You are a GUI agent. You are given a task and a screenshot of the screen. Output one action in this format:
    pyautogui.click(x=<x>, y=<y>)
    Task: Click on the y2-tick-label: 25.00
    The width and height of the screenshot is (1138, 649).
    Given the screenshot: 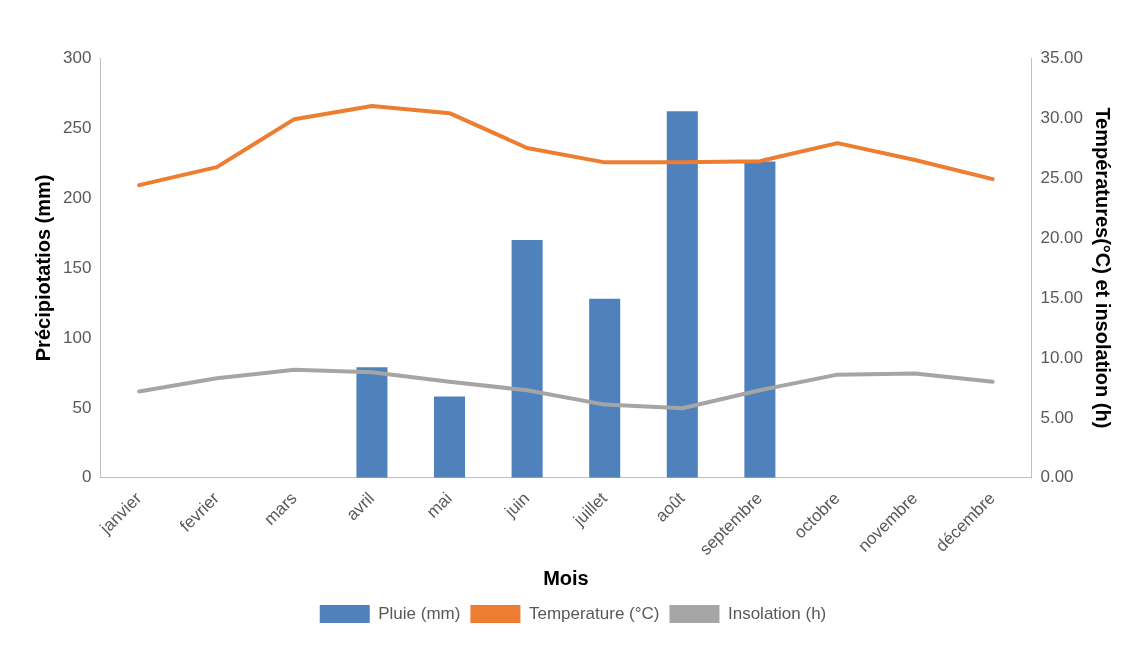 What is the action you would take?
    pyautogui.click(x=1062, y=177)
    